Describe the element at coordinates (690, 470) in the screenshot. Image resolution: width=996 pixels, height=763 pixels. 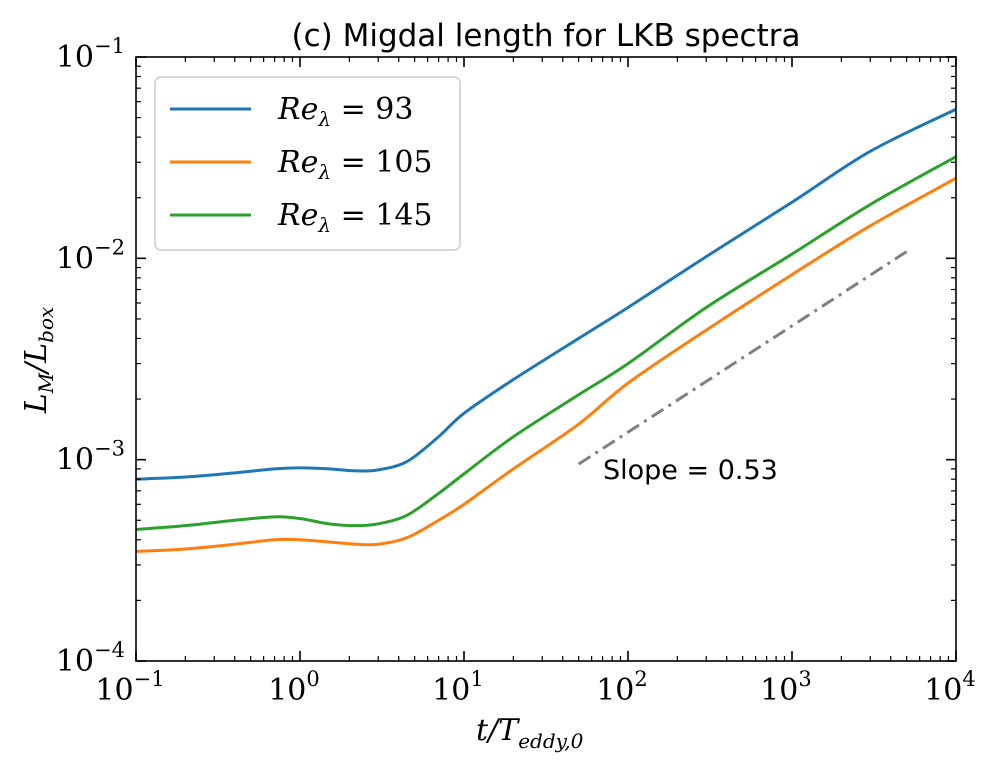
I see `slope-annotation: Slope = 0.53` at that location.